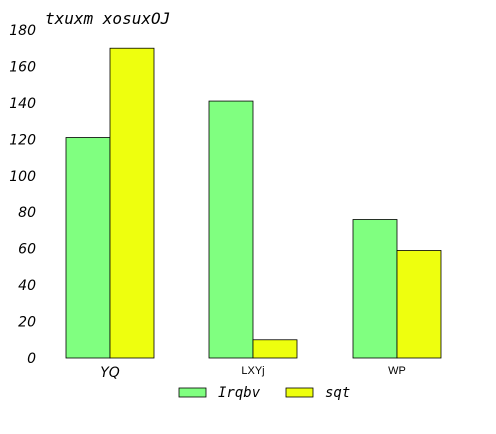 Image resolution: width=496 pixels, height=434 pixels. Describe the element at coordinates (22, 104) in the screenshot. I see `y-tick-label: 140` at that location.